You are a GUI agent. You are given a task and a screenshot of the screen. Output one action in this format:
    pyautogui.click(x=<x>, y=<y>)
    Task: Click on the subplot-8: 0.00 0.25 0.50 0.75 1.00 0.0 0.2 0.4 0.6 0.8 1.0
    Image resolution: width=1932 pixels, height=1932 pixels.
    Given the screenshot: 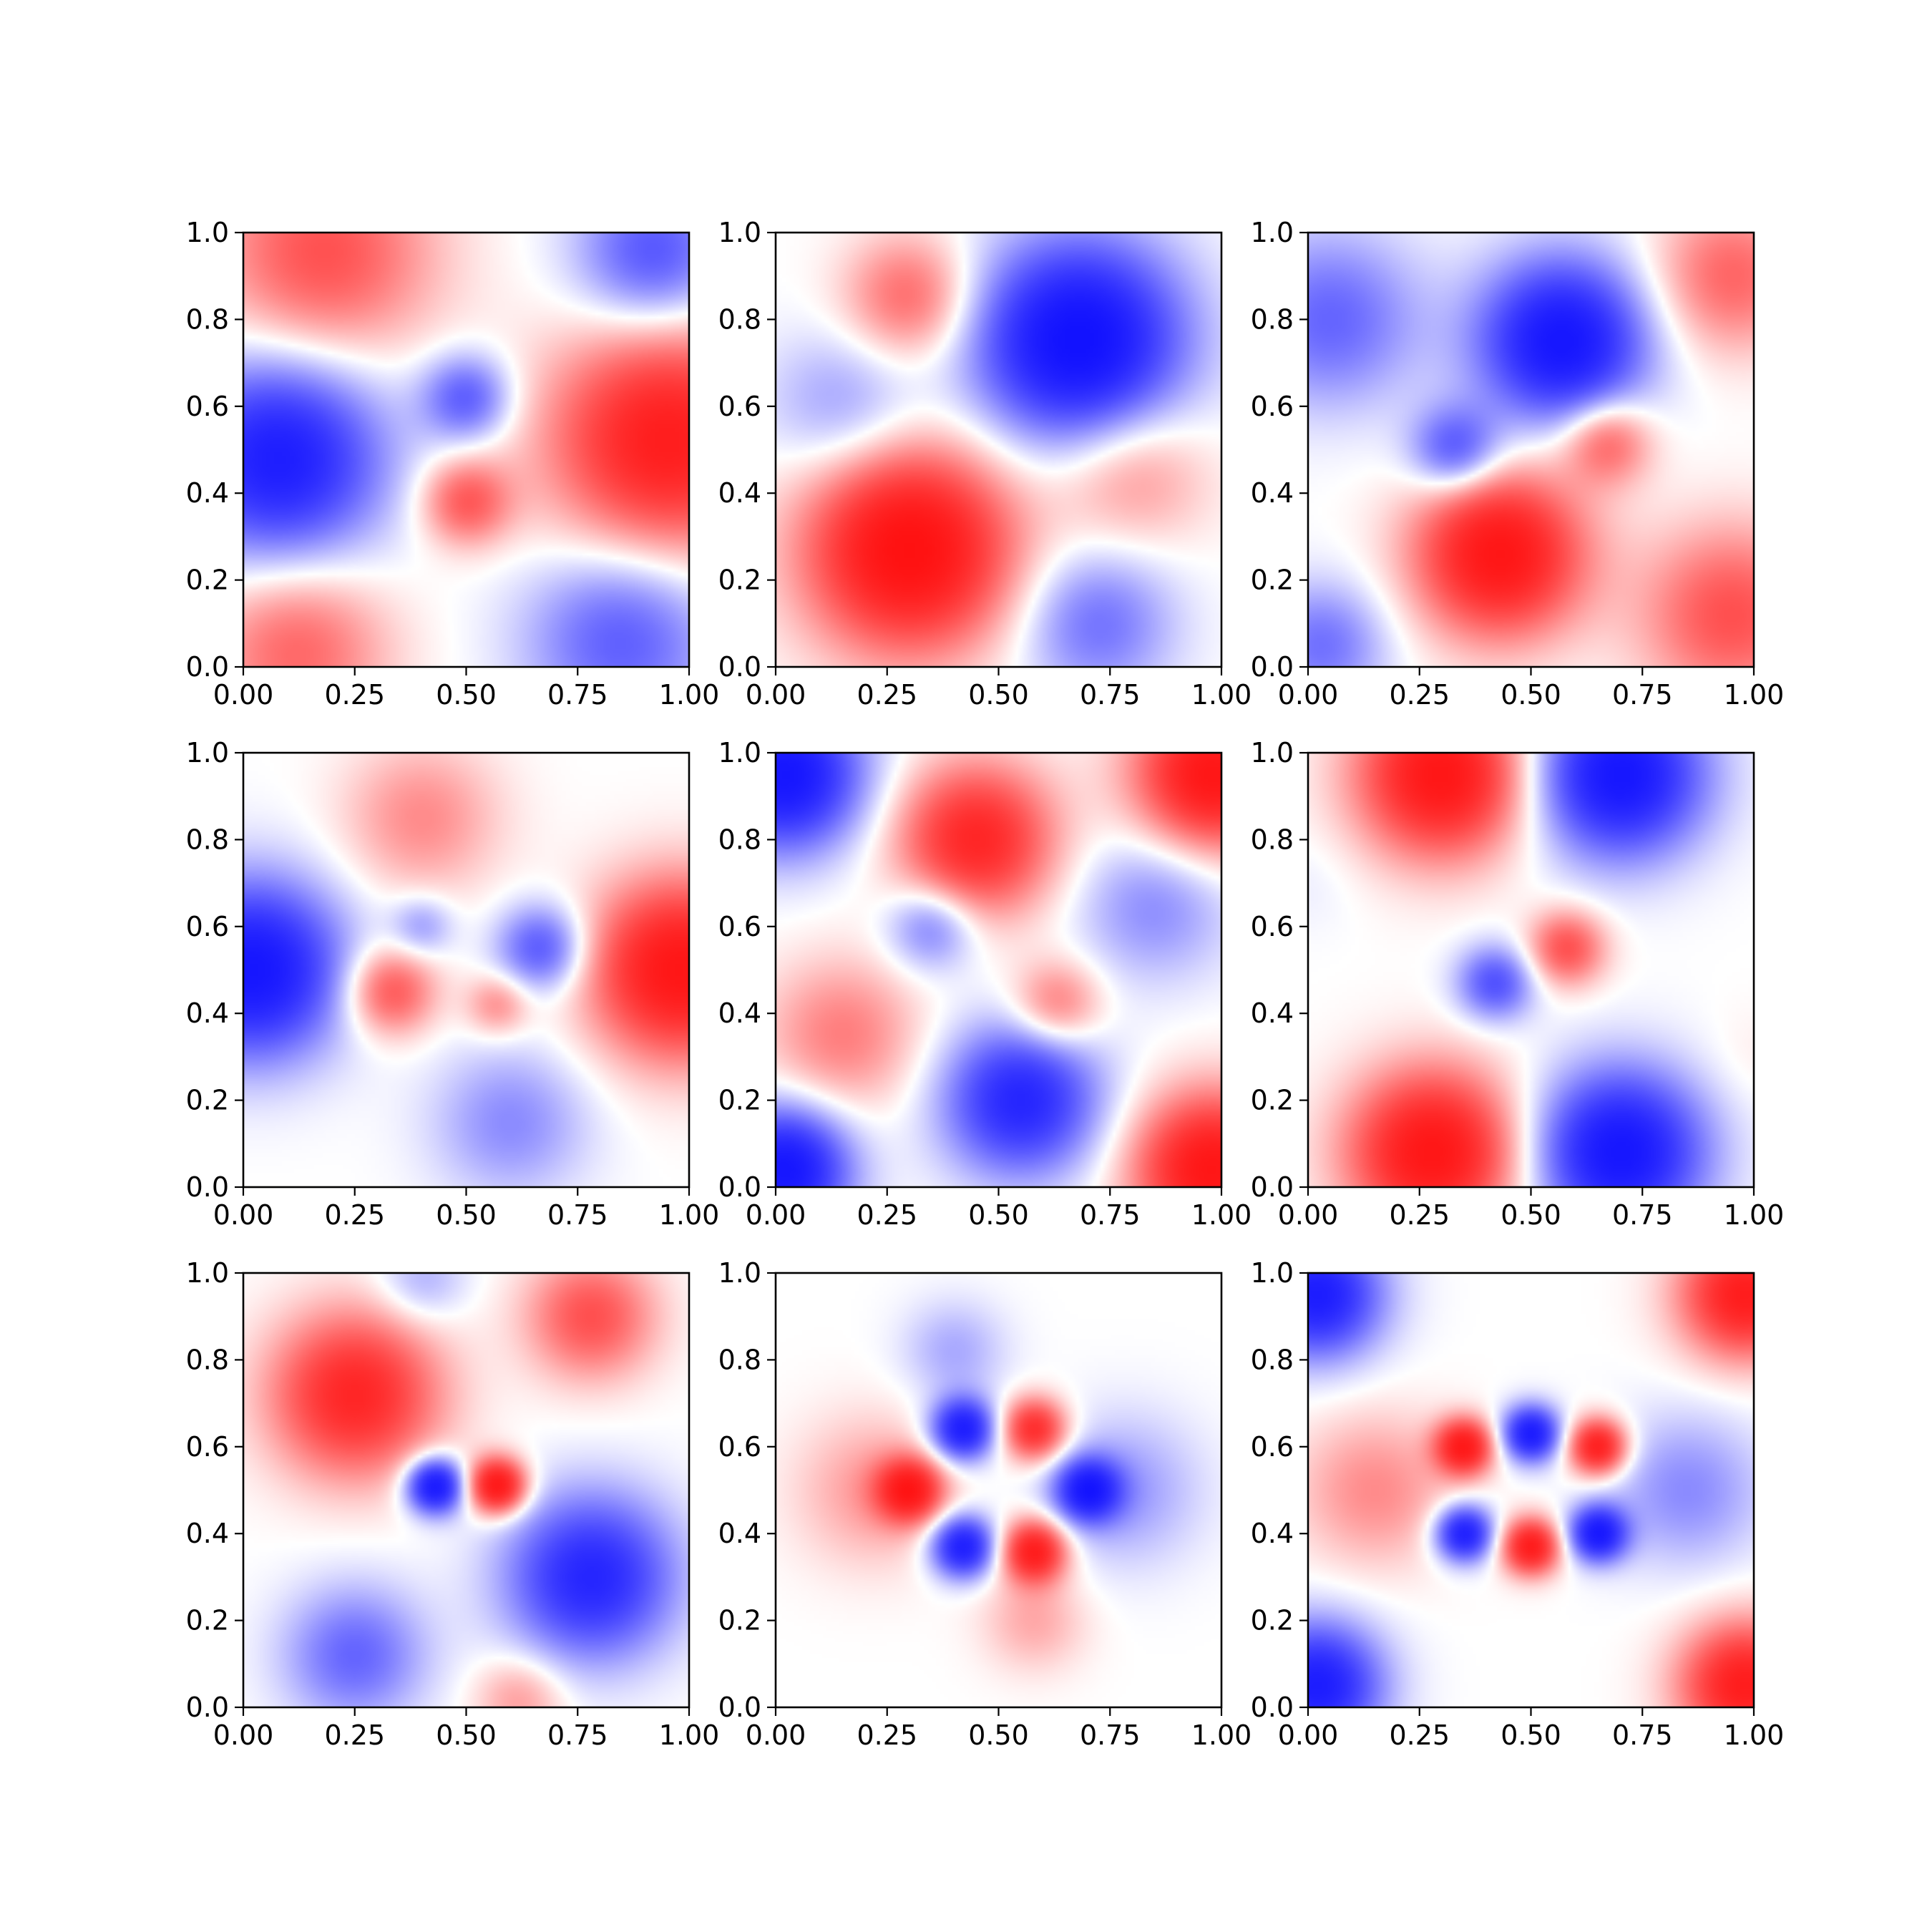 What is the action you would take?
    pyautogui.click(x=985, y=1504)
    